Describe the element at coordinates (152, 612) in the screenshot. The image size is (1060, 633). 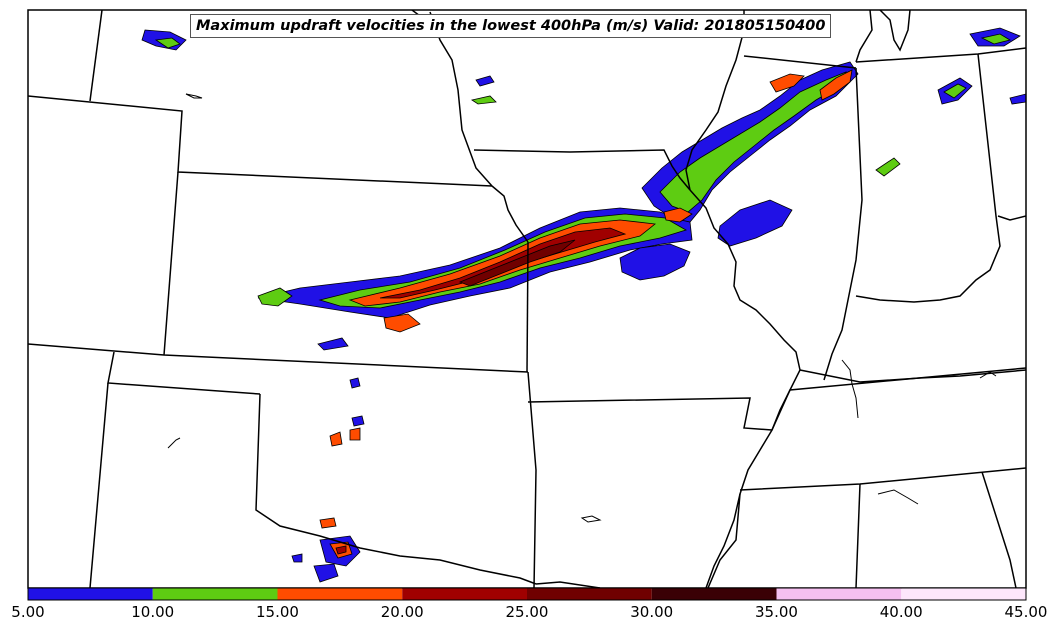
I see `colorbar-tick-label: 10.00` at that location.